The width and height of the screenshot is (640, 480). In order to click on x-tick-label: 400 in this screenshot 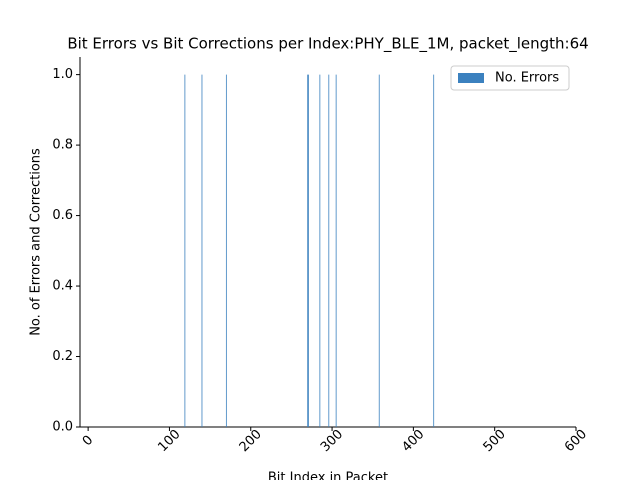, I will do `click(413, 441)`.